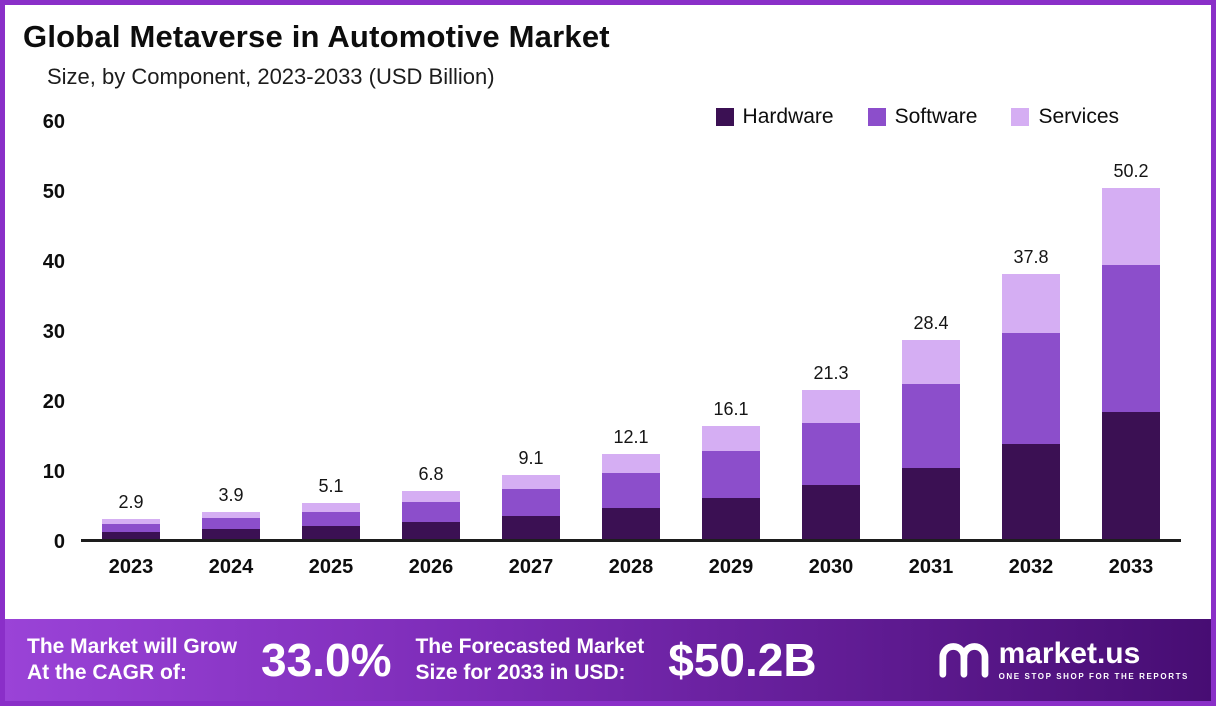 The image size is (1216, 706). Describe the element at coordinates (231, 567) in the screenshot. I see `x-label-2024: 2024` at that location.